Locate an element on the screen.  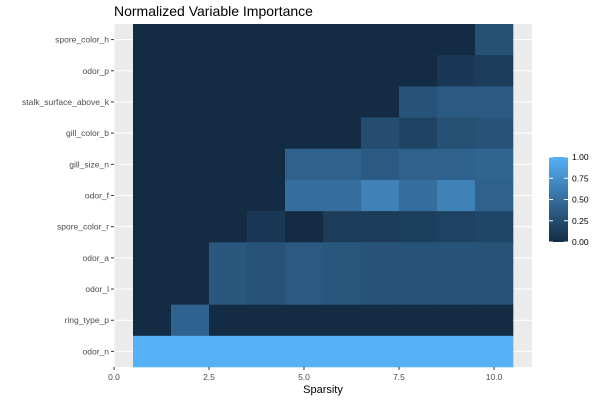
y-tick-label: stalk_surface_above_k is located at coordinates (66, 102).